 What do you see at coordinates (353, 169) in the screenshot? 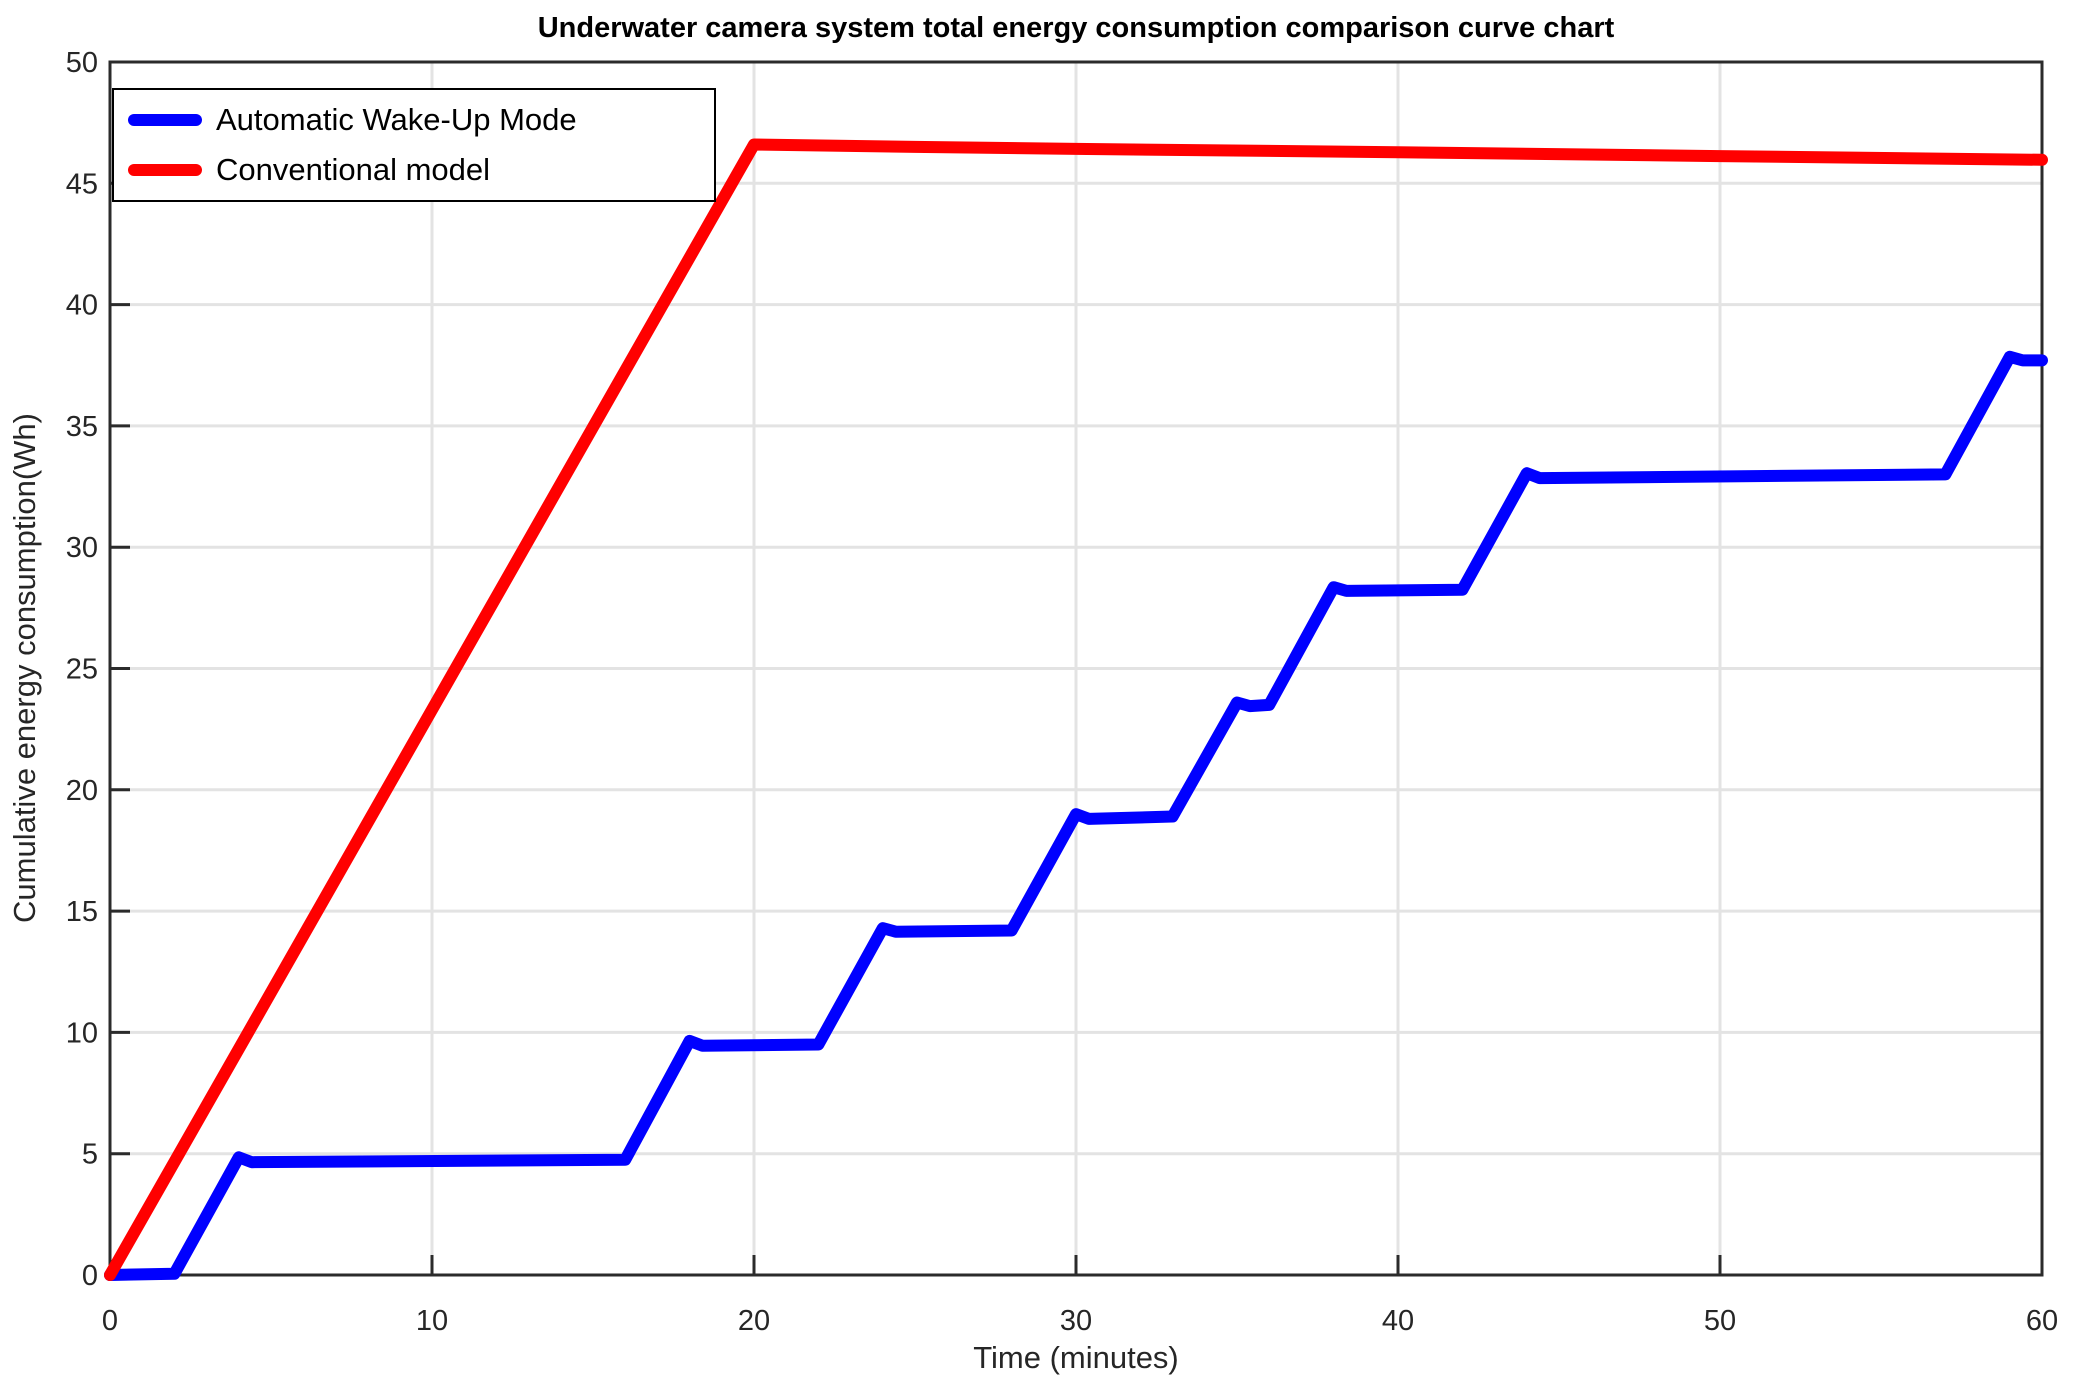
I see `legend-label: Conventional model` at bounding box center [353, 169].